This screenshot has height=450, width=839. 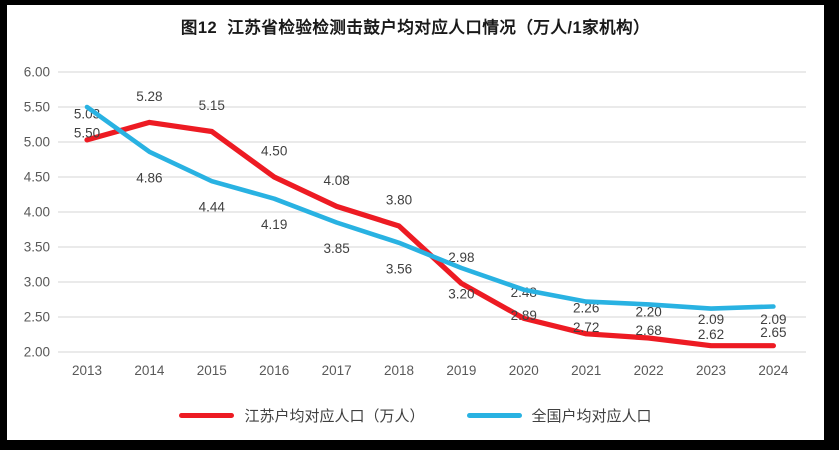 I want to click on legend-label-national: 全国户均对应人口, so click(x=591, y=416).